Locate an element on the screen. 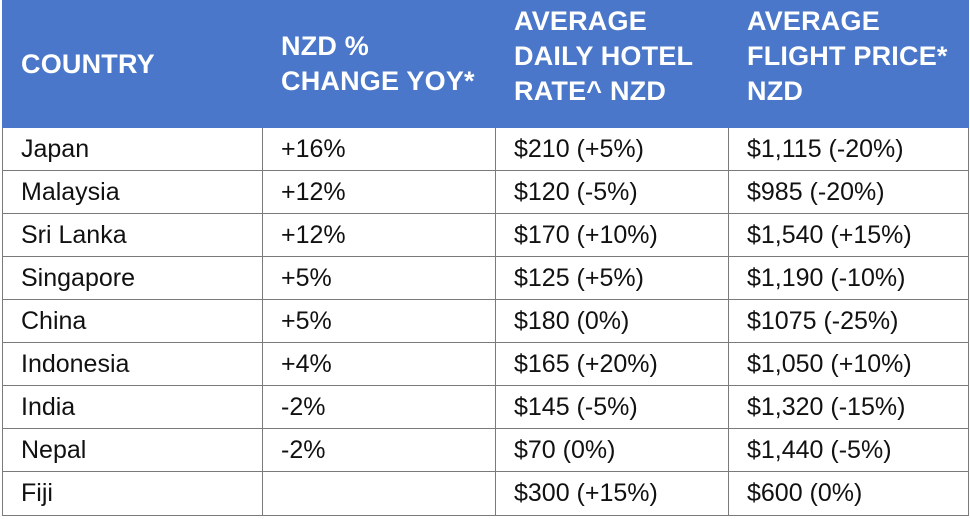 The image size is (970, 519). cell-flight-price: $1,050 (+10%) is located at coordinates (848, 364).